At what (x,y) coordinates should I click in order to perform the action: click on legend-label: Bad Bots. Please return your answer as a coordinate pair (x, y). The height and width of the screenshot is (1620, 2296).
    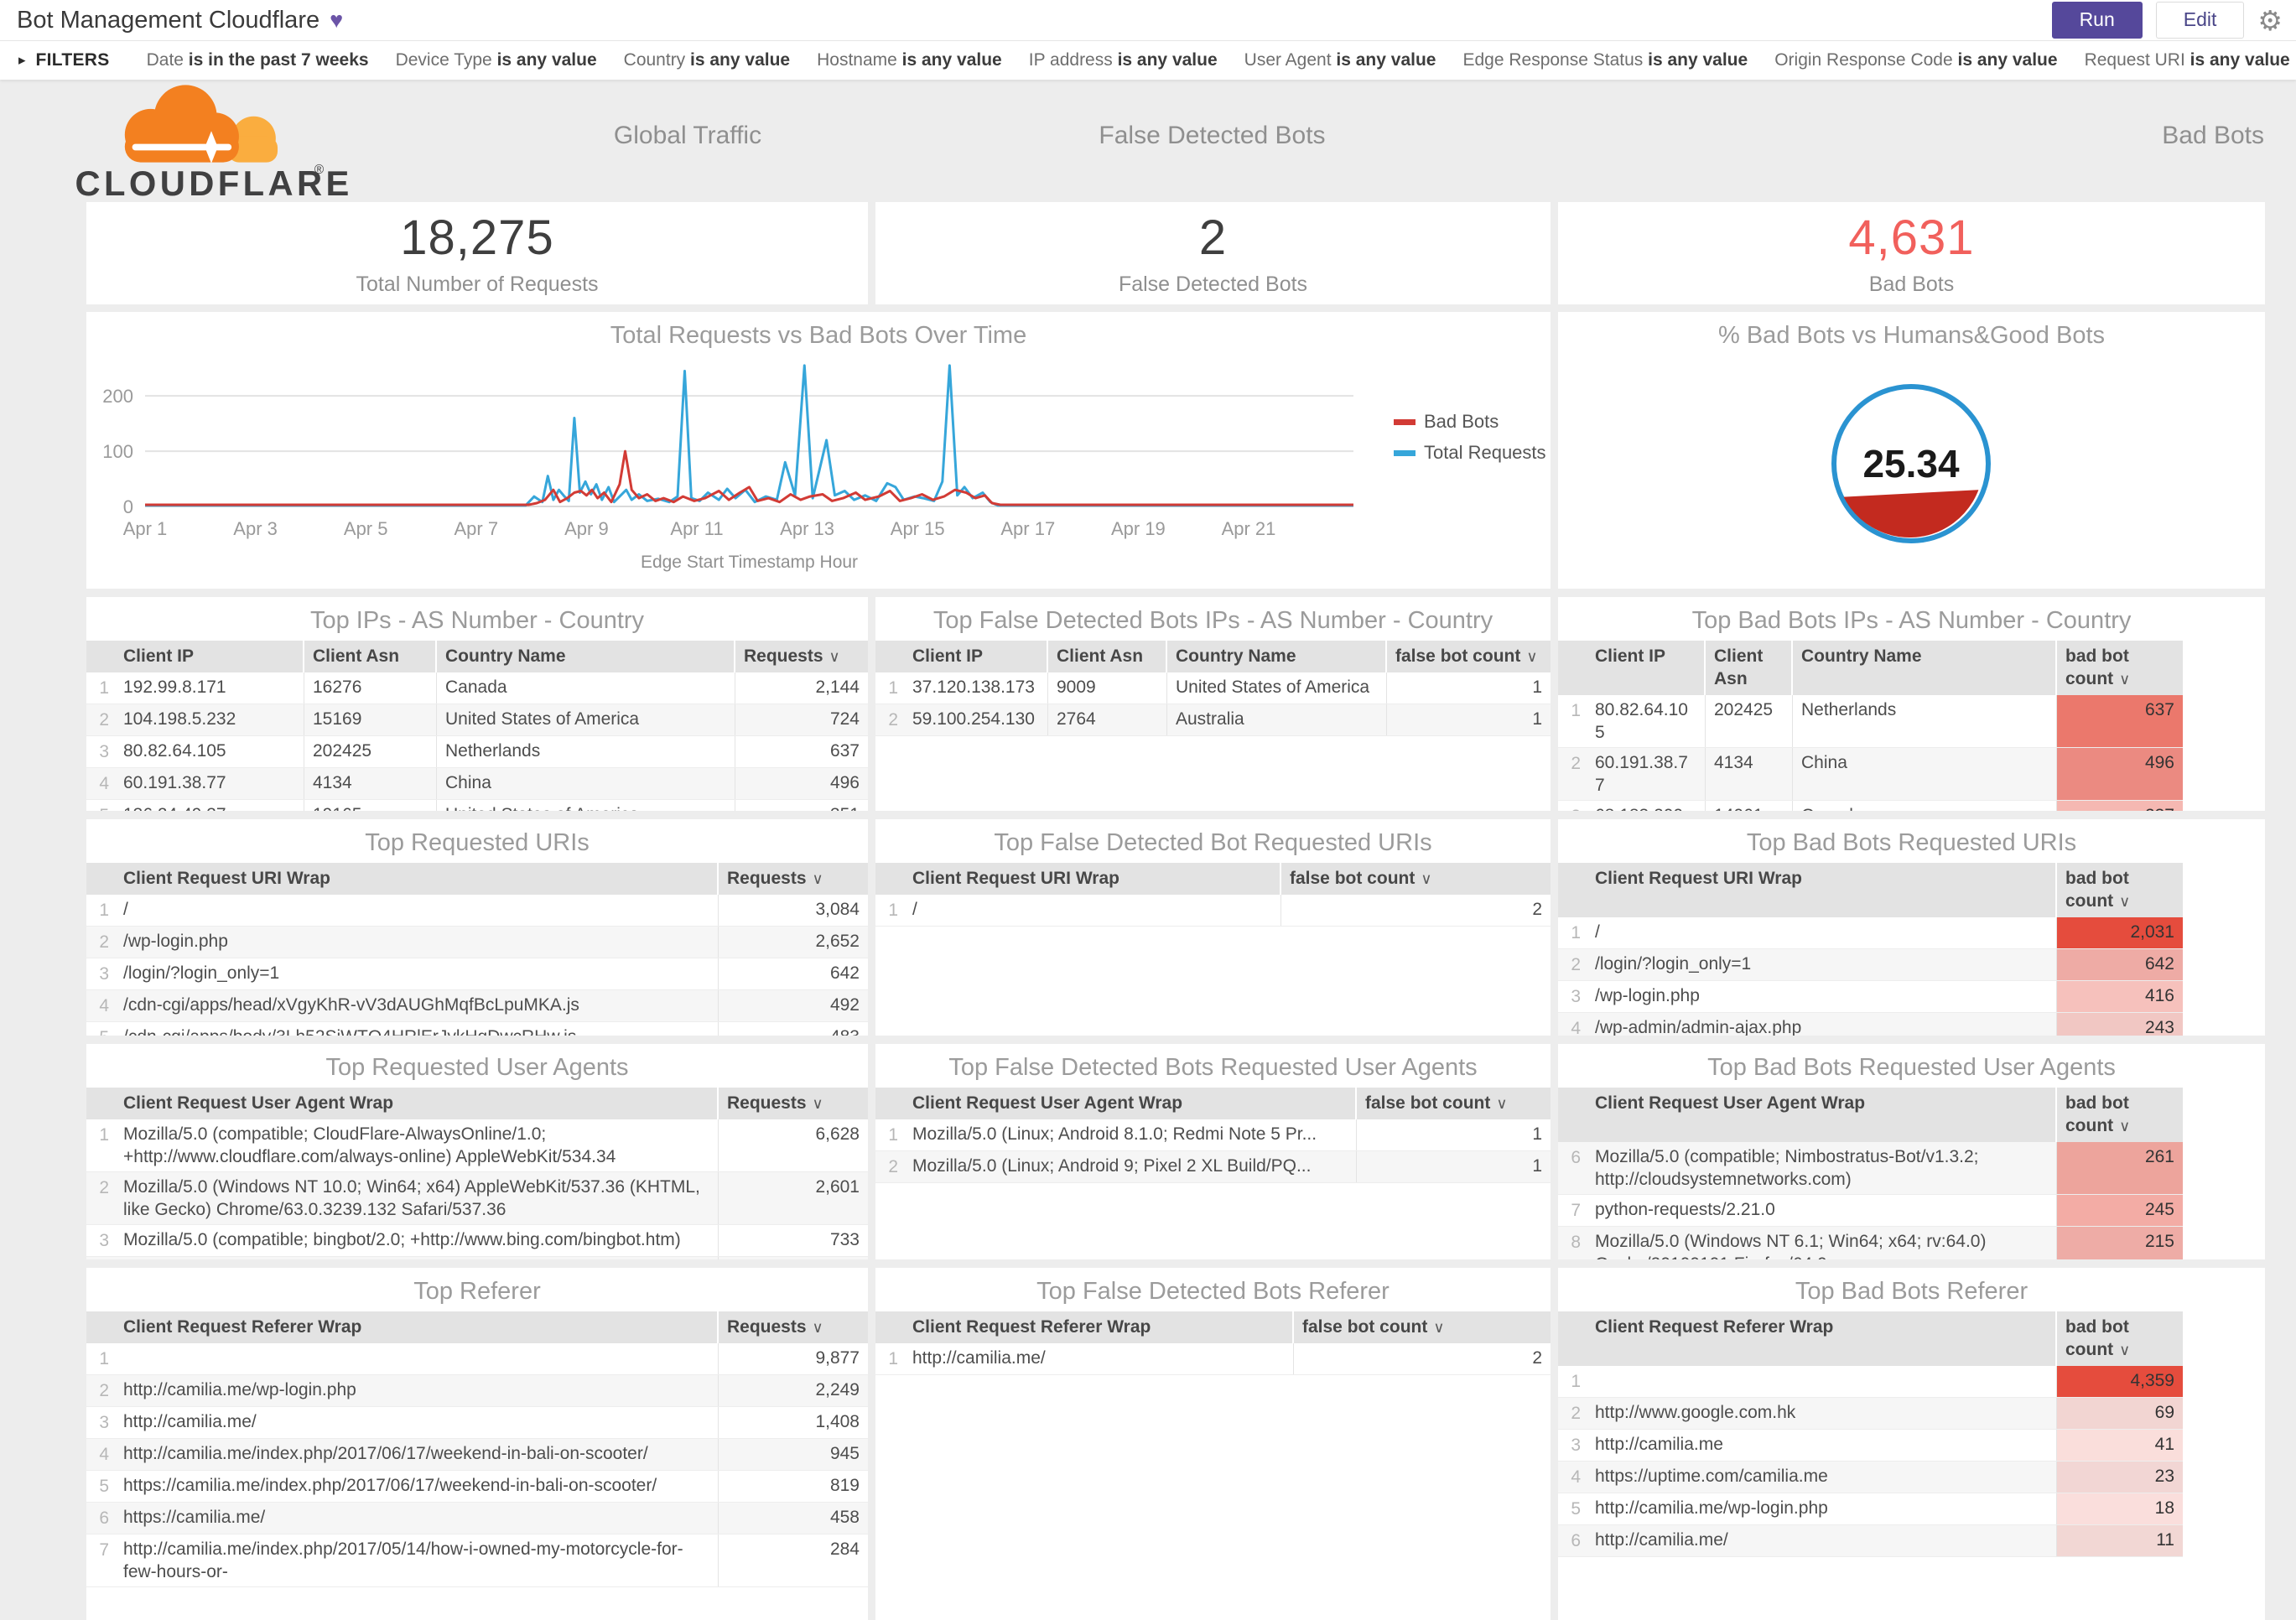
    Looking at the image, I should click on (1461, 422).